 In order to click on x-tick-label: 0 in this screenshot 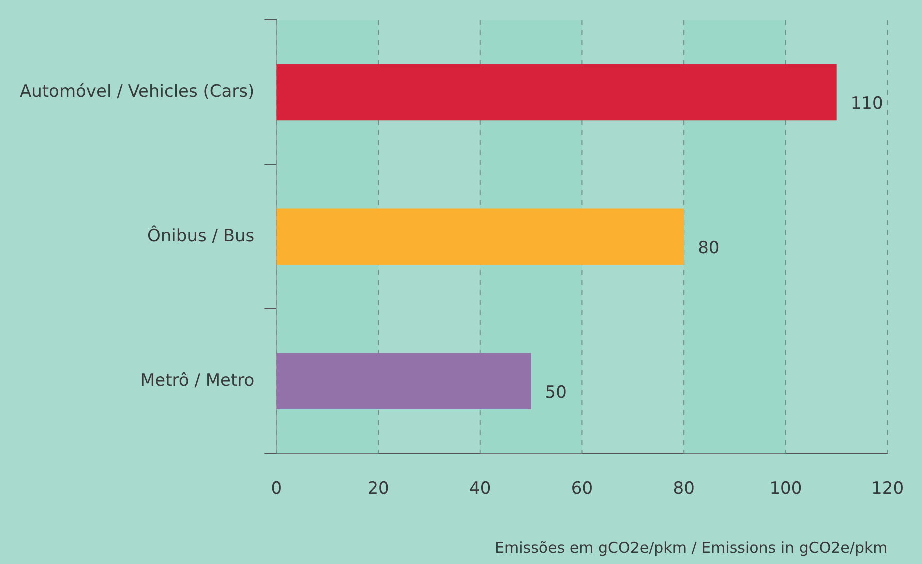, I will do `click(276, 489)`.